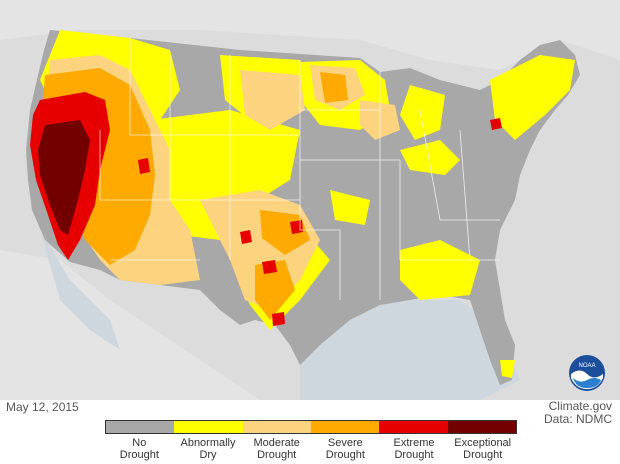  What do you see at coordinates (410, 350) in the screenshot?
I see `gulf-of-mexico` at bounding box center [410, 350].